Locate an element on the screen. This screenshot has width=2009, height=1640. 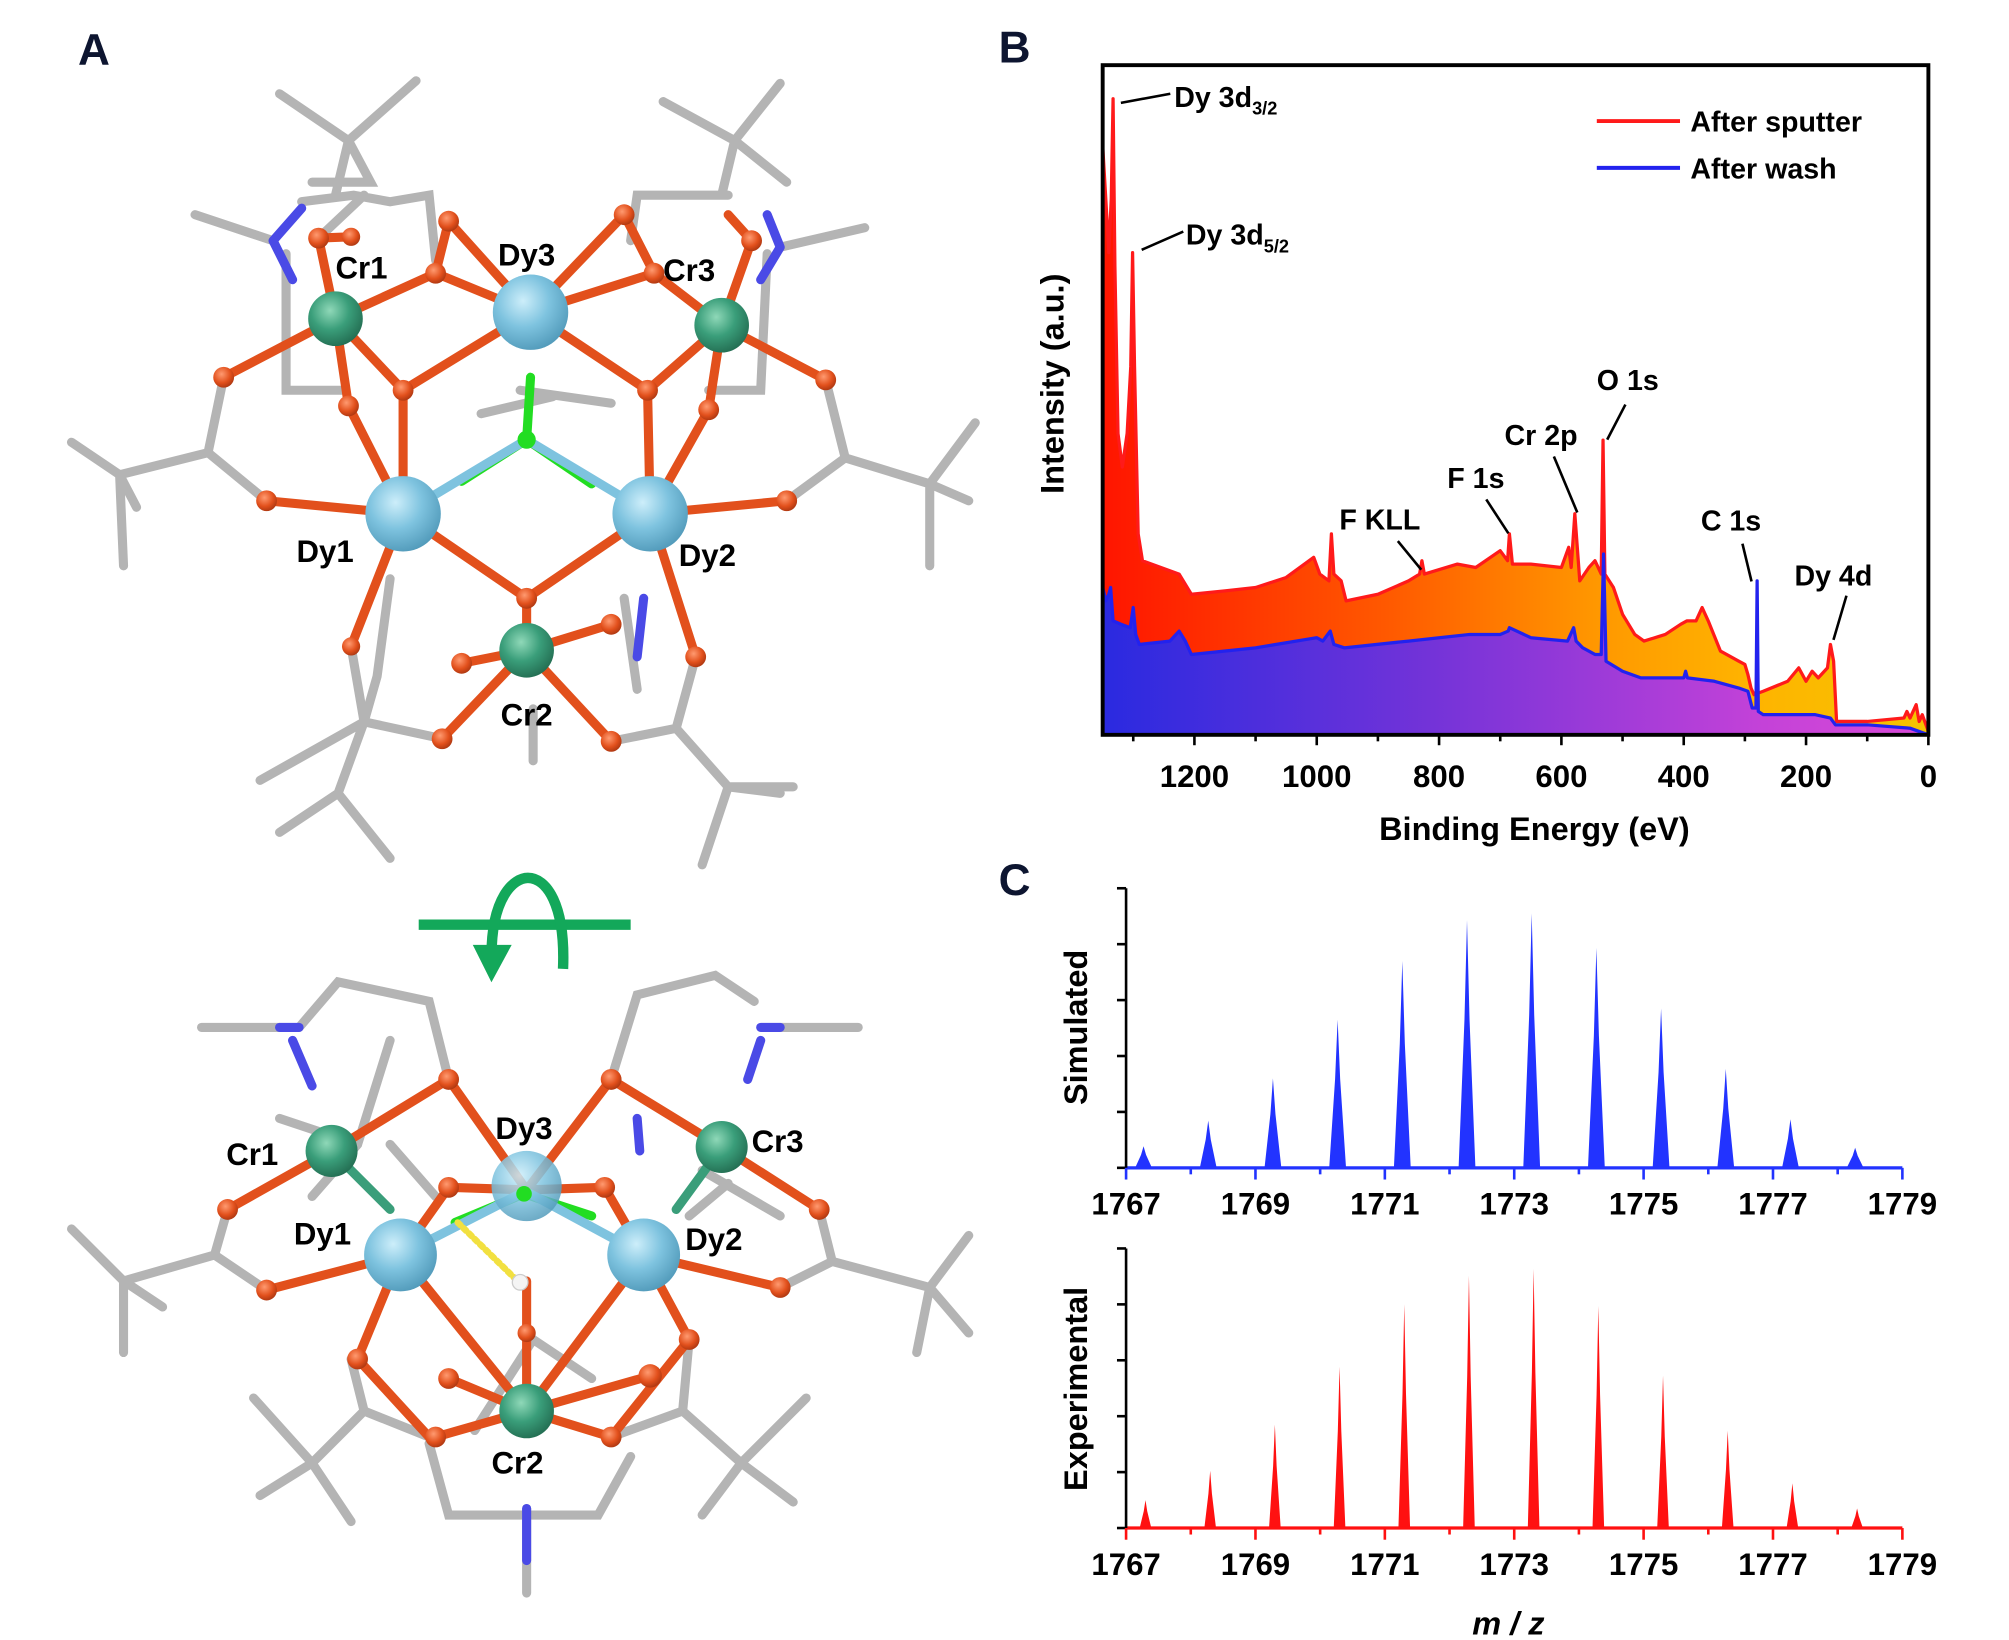
x-tick-label: 1200 is located at coordinates (1194, 776).